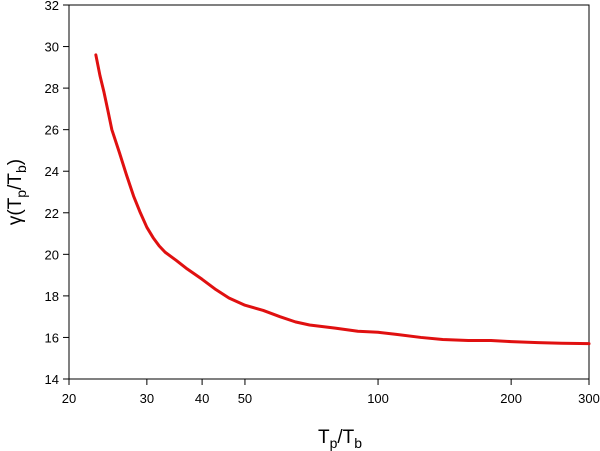 The height and width of the screenshot is (451, 600). Describe the element at coordinates (52, 296) in the screenshot. I see `y-tick-label: 18` at that location.